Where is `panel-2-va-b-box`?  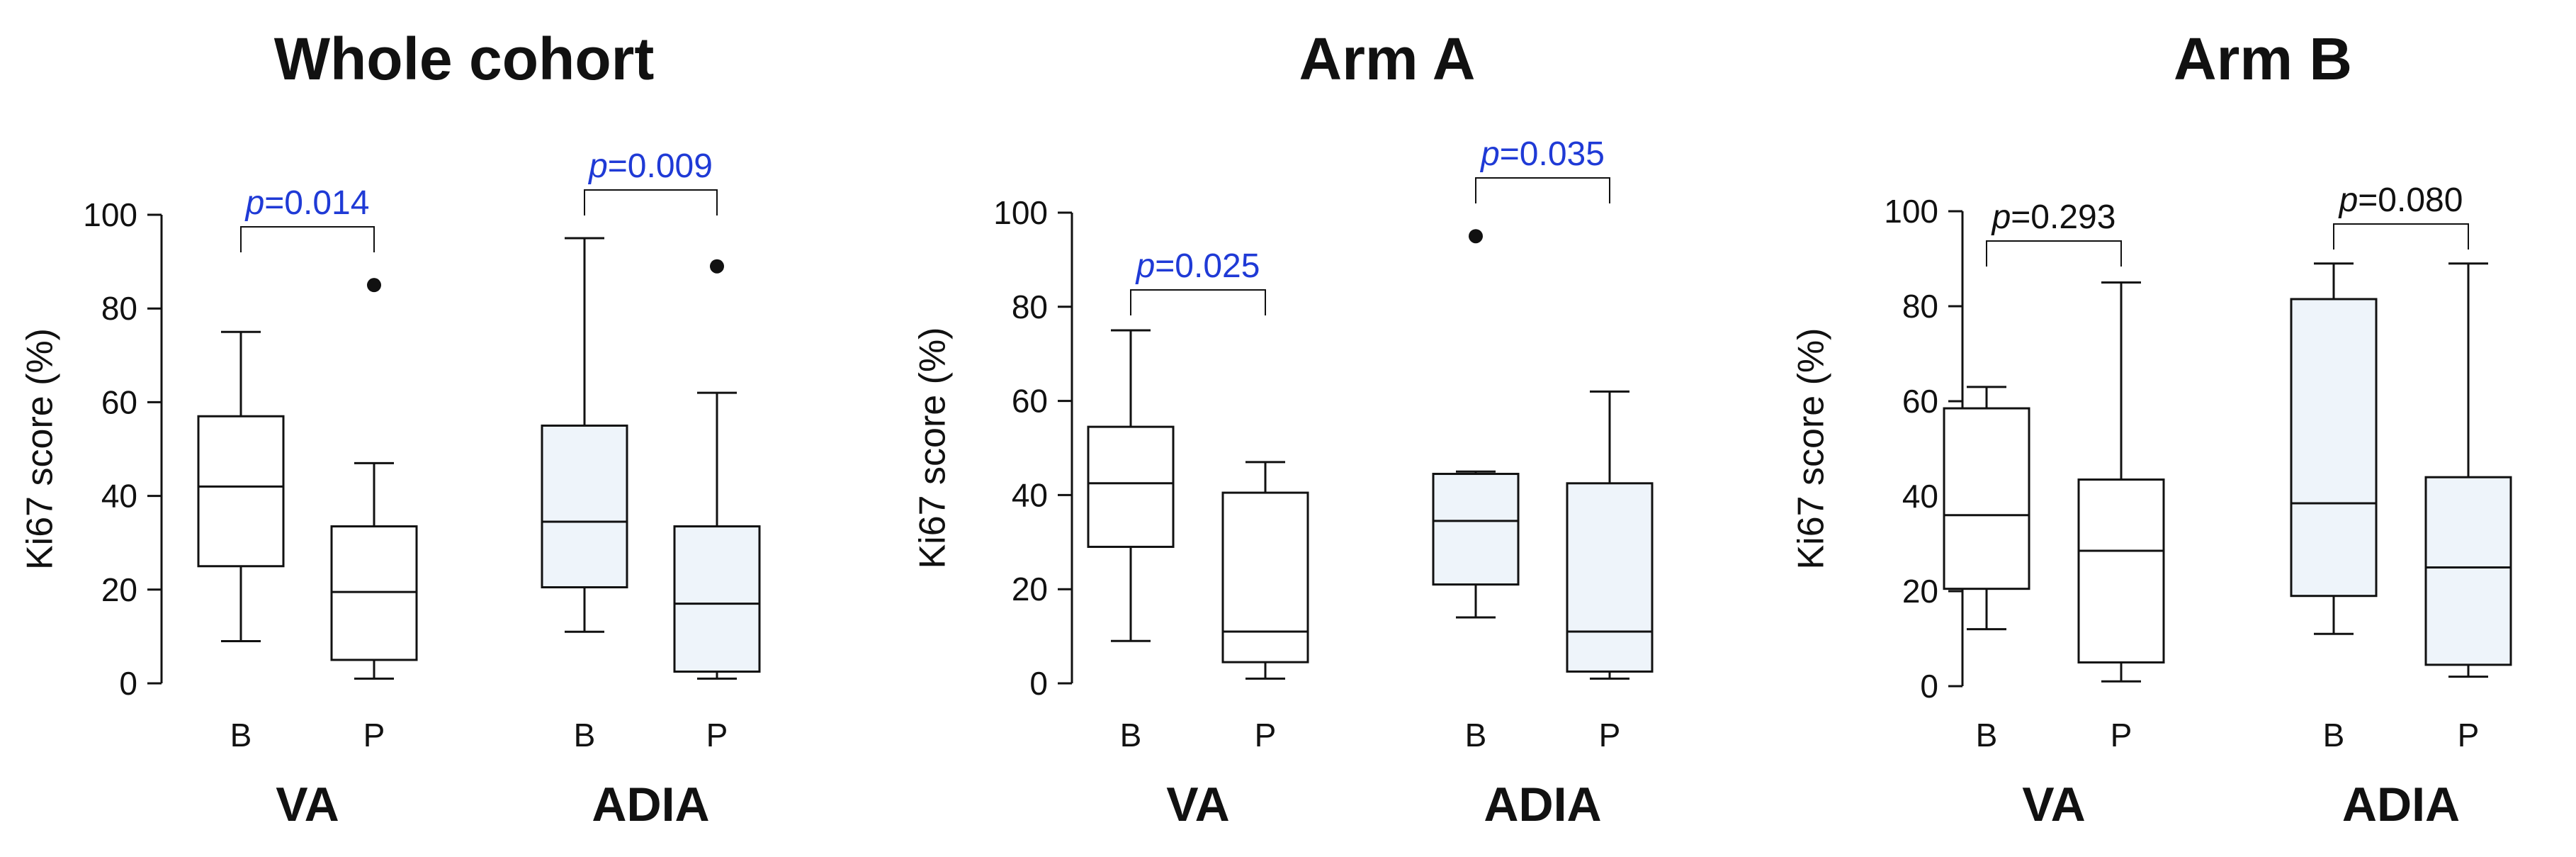
panel-2-va-b-box is located at coordinates (1131, 487).